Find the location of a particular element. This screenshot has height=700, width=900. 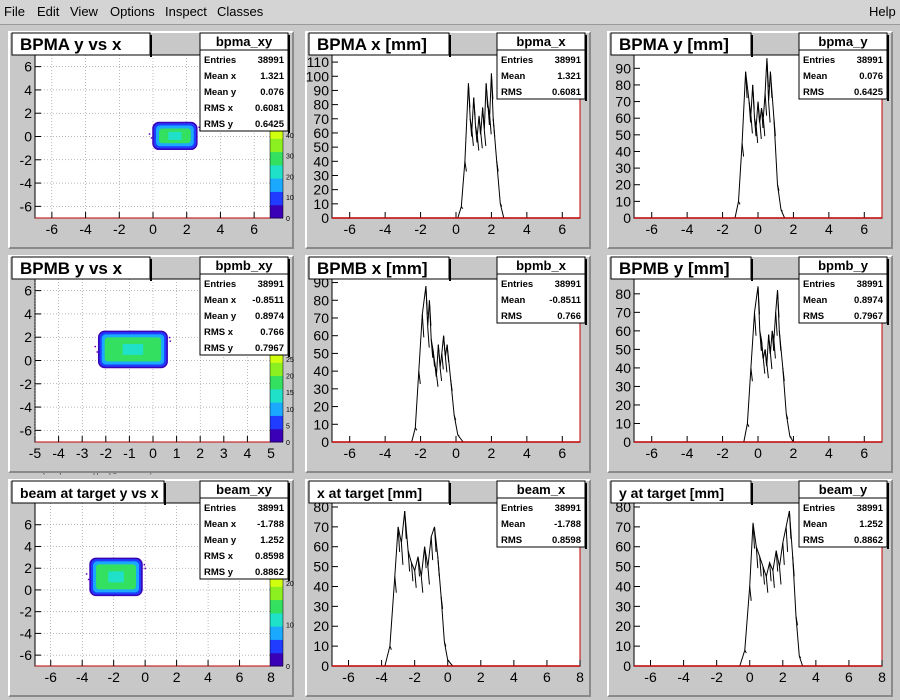

y-tick-label: -6 is located at coordinates (26, 206).